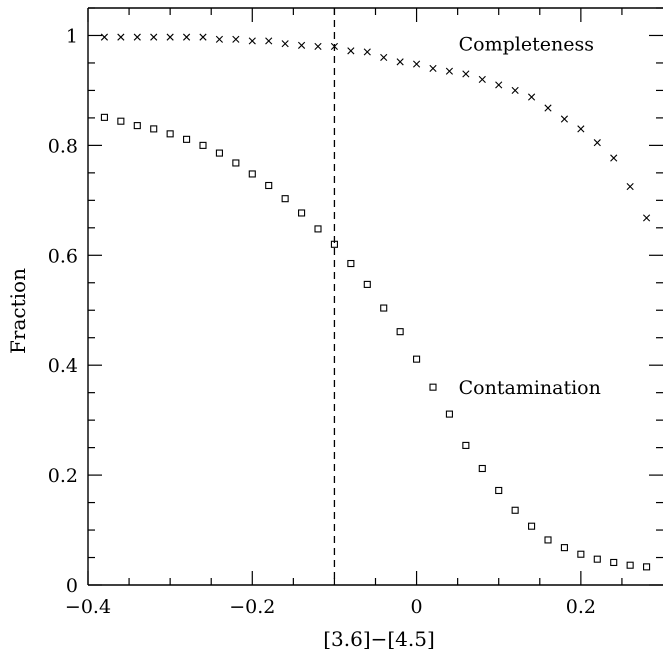 This screenshot has width=663, height=656. Describe the element at coordinates (18, 311) in the screenshot. I see `y-axis-title: Fraction` at that location.